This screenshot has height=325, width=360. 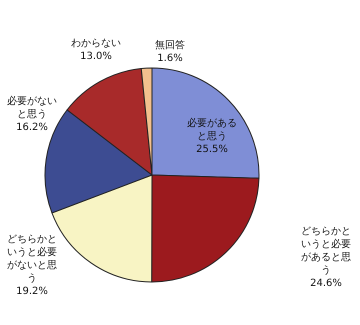 I want to click on data-label: 19.2%, so click(x=32, y=291).